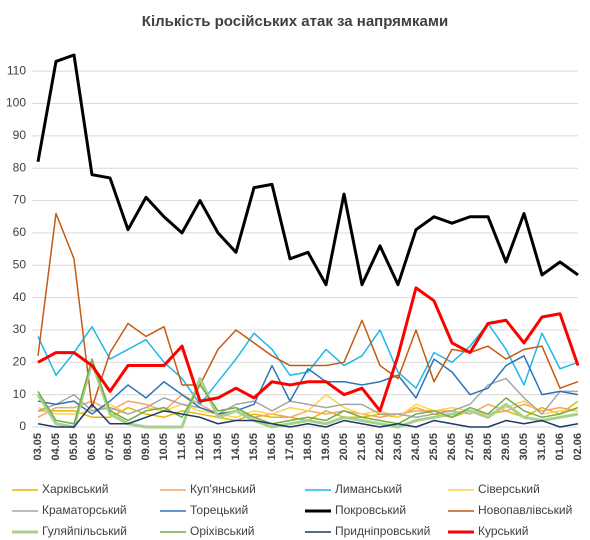 The image size is (590, 540). Describe the element at coordinates (506, 447) in the screenshot. I see `x-tick-label: 29.05` at that location.